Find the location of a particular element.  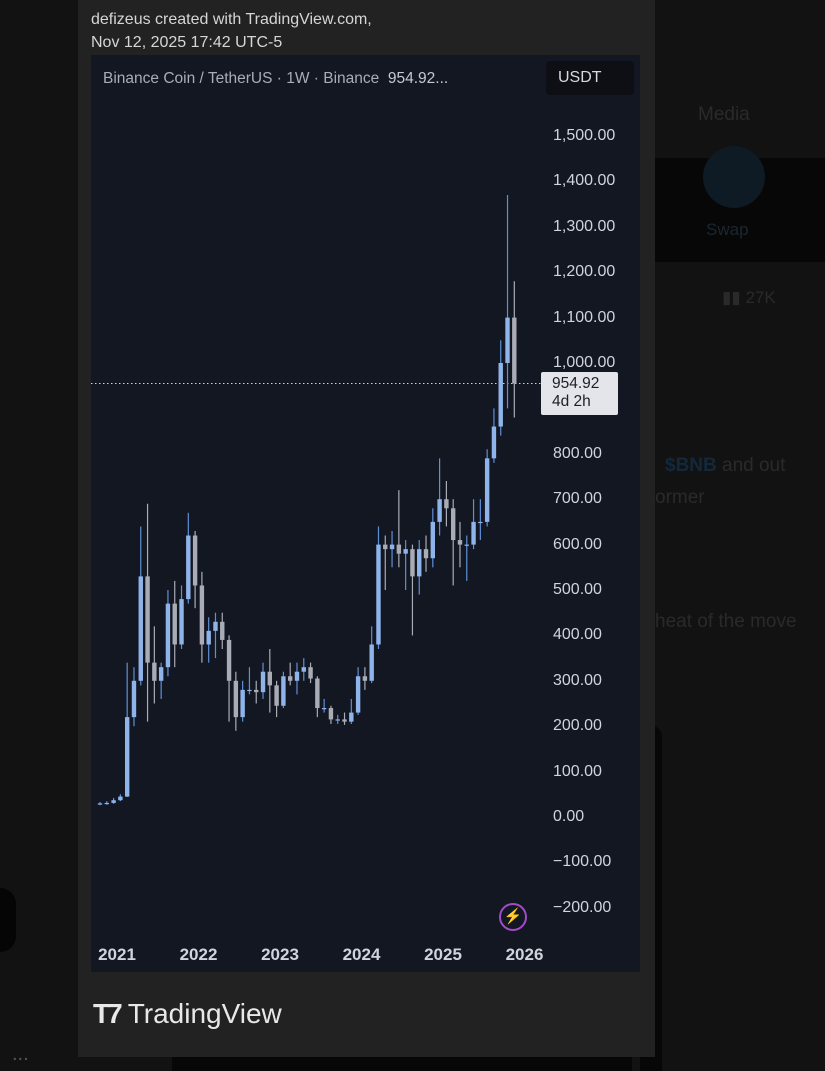

credit-author: defizeus created with TradingView.com, is located at coordinates (231, 19).